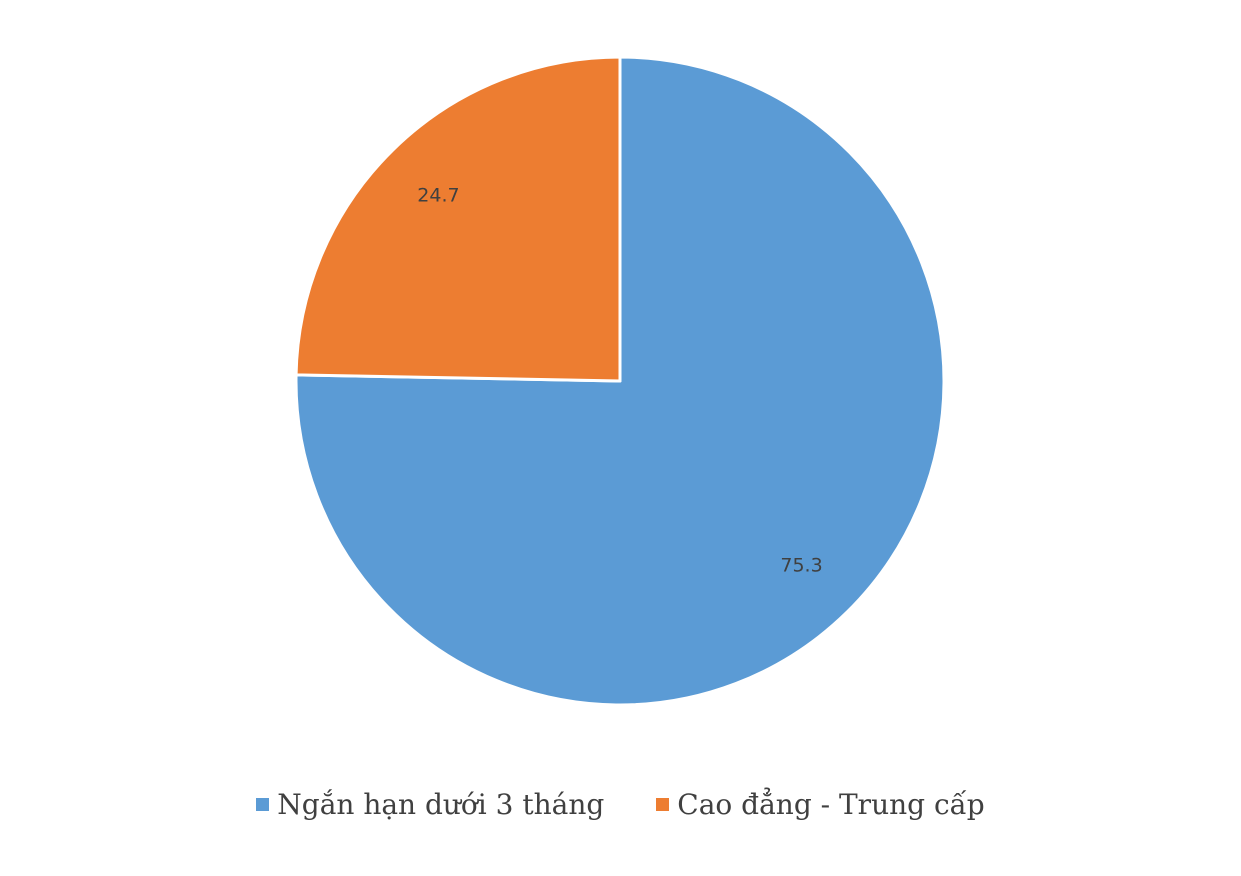  Describe the element at coordinates (438, 195) in the screenshot. I see `slice-label-1: 24.7` at that location.